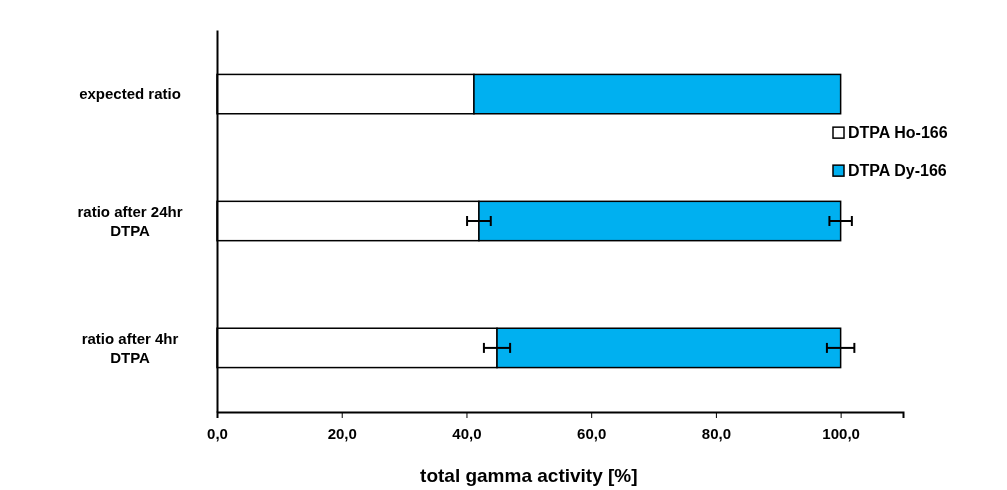 The image size is (1007, 490). Describe the element at coordinates (898, 133) in the screenshot. I see `legend-label: DTPA Ho-166` at that location.